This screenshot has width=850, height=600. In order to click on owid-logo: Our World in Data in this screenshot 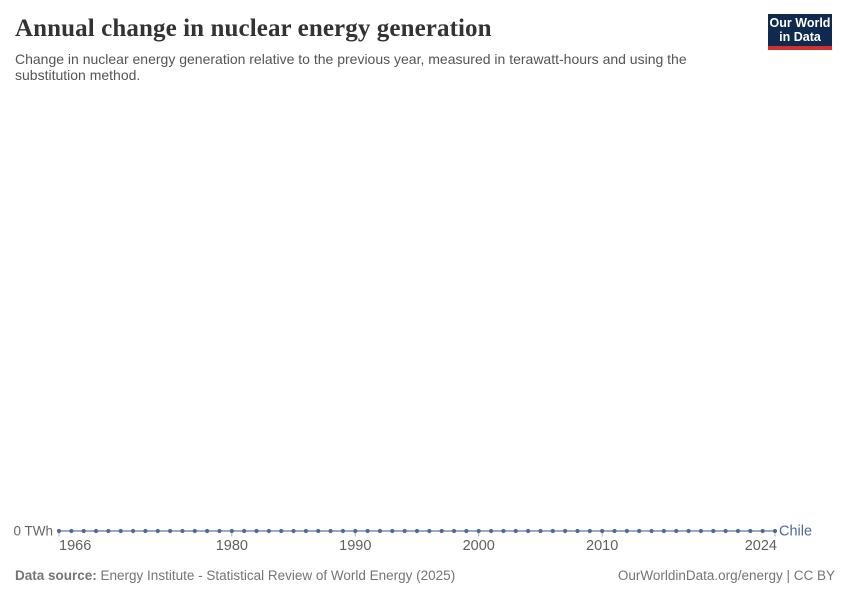, I will do `click(800, 32)`.